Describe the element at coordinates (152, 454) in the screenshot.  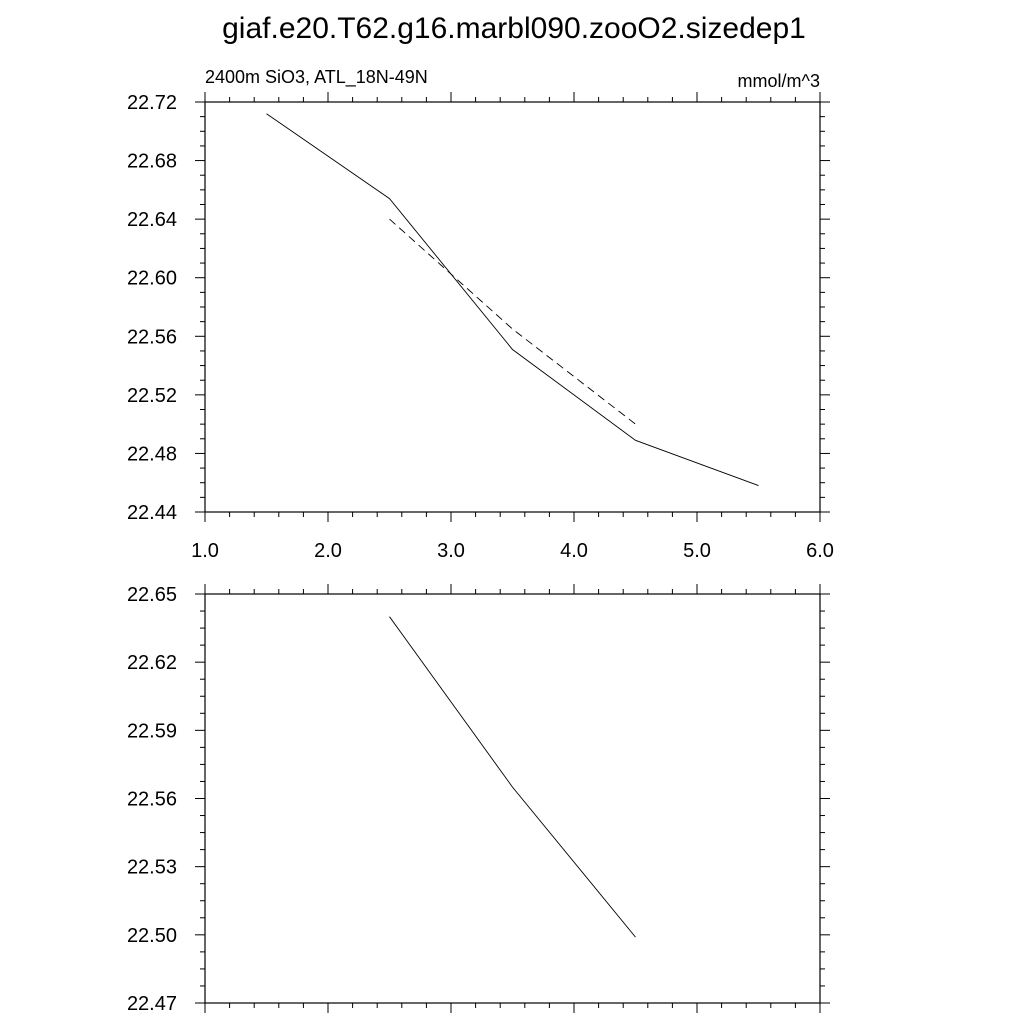
I see `y-tick-label: 22.48` at that location.